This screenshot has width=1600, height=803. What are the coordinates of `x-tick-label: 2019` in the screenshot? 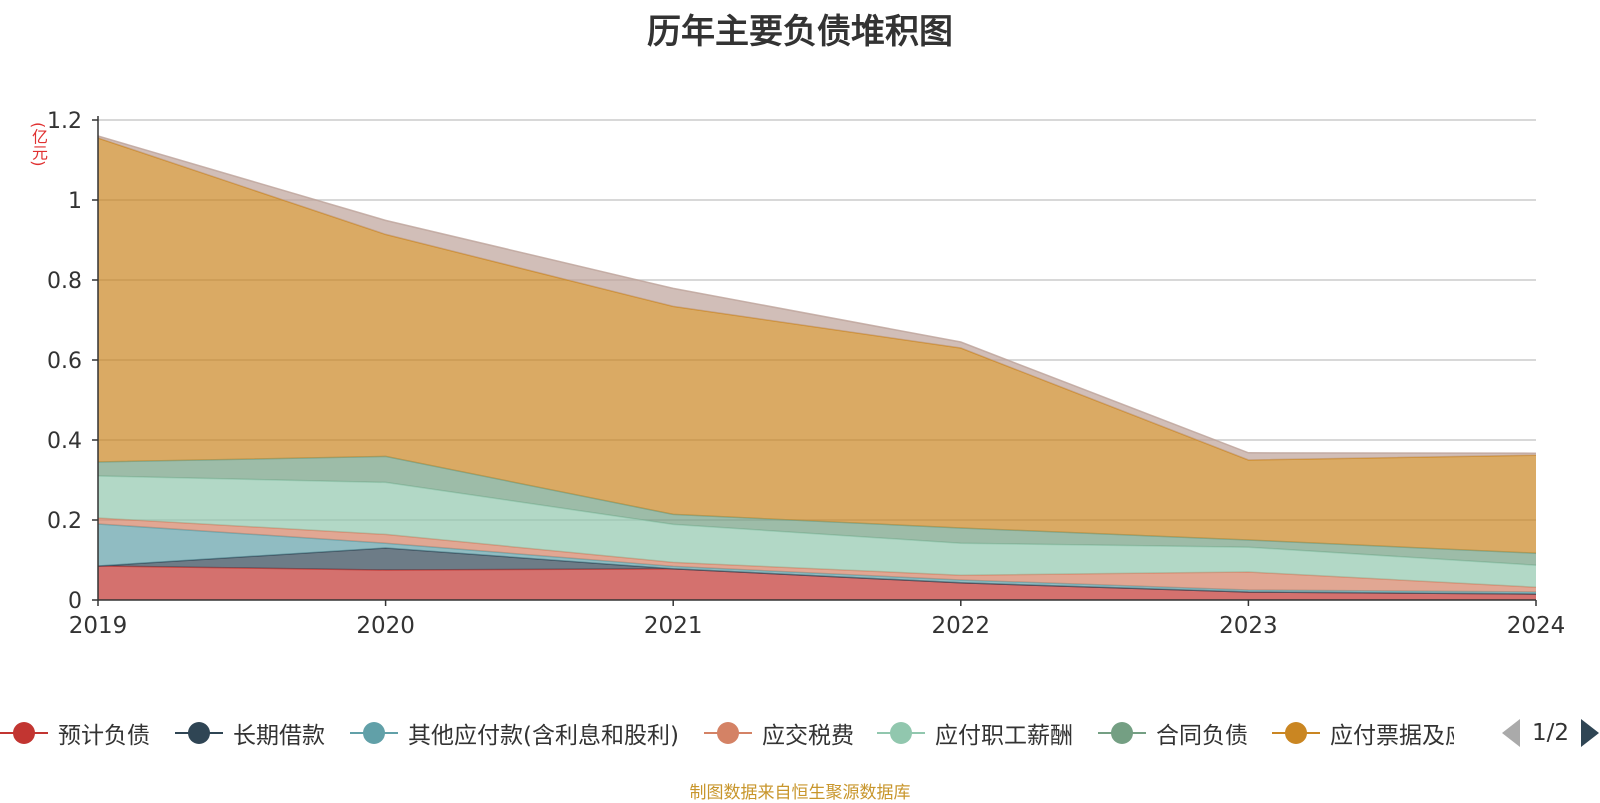 It's located at (98, 626).